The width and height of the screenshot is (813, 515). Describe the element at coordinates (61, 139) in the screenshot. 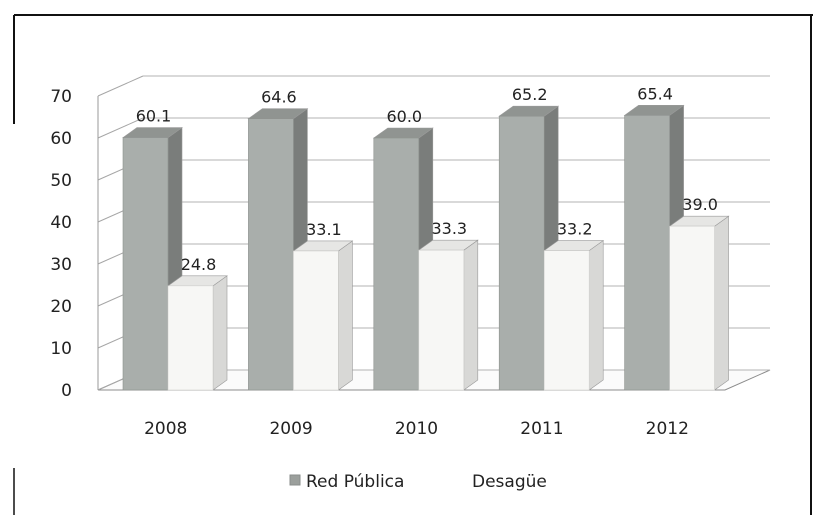

I see `y-tick-label: 60` at that location.